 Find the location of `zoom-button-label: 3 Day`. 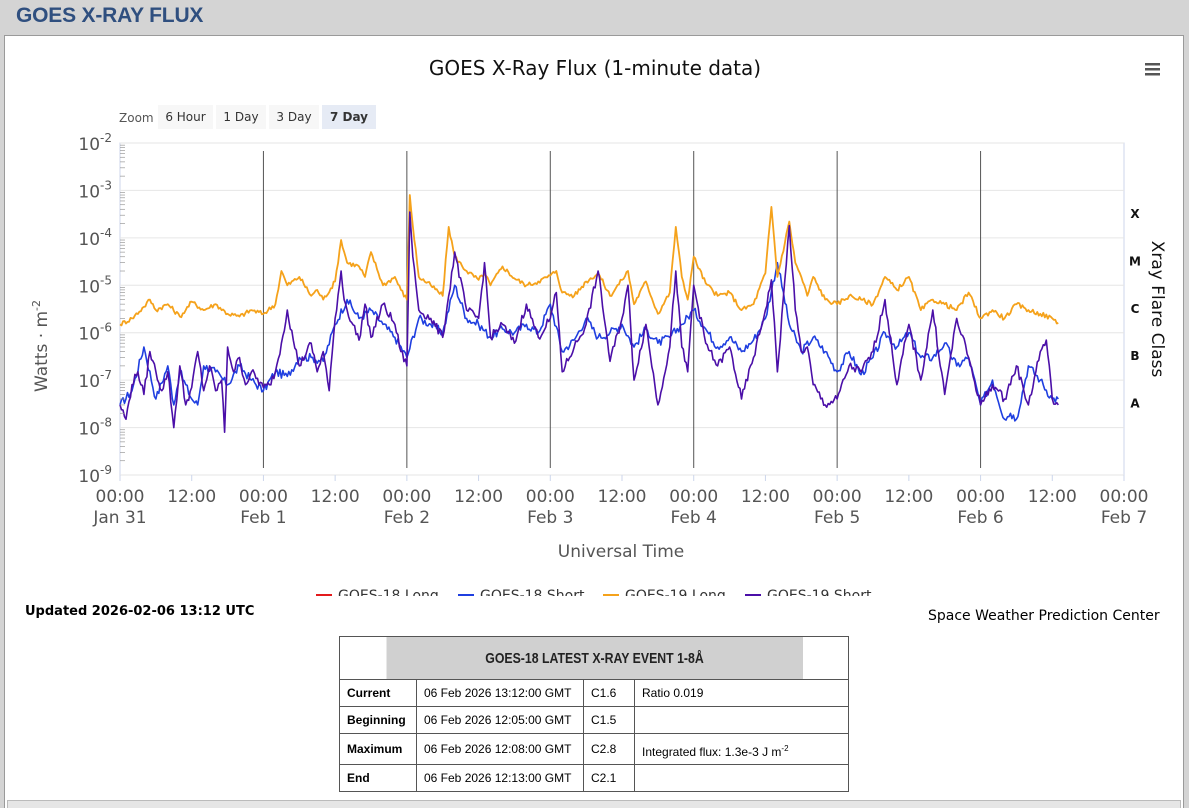

zoom-button-label: 3 Day is located at coordinates (293, 117).